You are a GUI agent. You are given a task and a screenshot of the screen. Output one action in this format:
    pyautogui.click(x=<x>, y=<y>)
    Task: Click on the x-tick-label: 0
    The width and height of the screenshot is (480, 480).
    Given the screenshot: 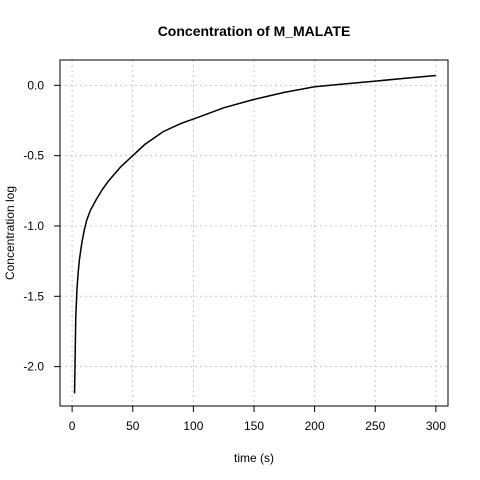 What is the action you would take?
    pyautogui.click(x=72, y=426)
    